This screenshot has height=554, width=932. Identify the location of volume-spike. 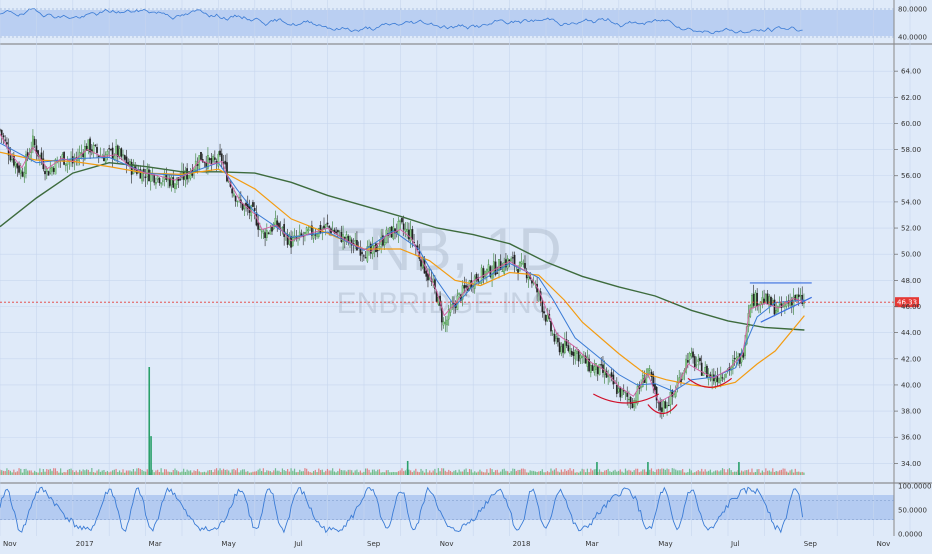
(407, 467).